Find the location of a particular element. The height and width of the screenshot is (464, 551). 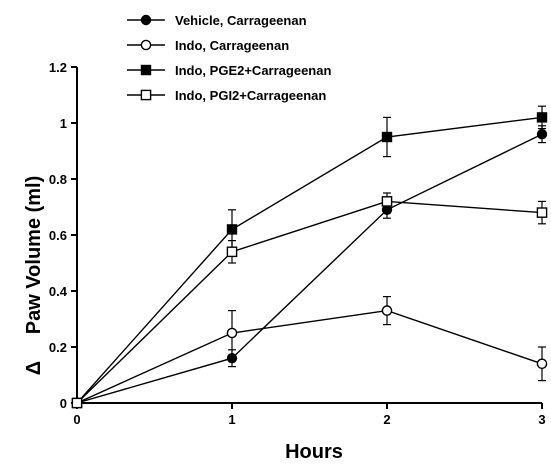

legend-label: Indo, Carrageenan is located at coordinates (232, 45).